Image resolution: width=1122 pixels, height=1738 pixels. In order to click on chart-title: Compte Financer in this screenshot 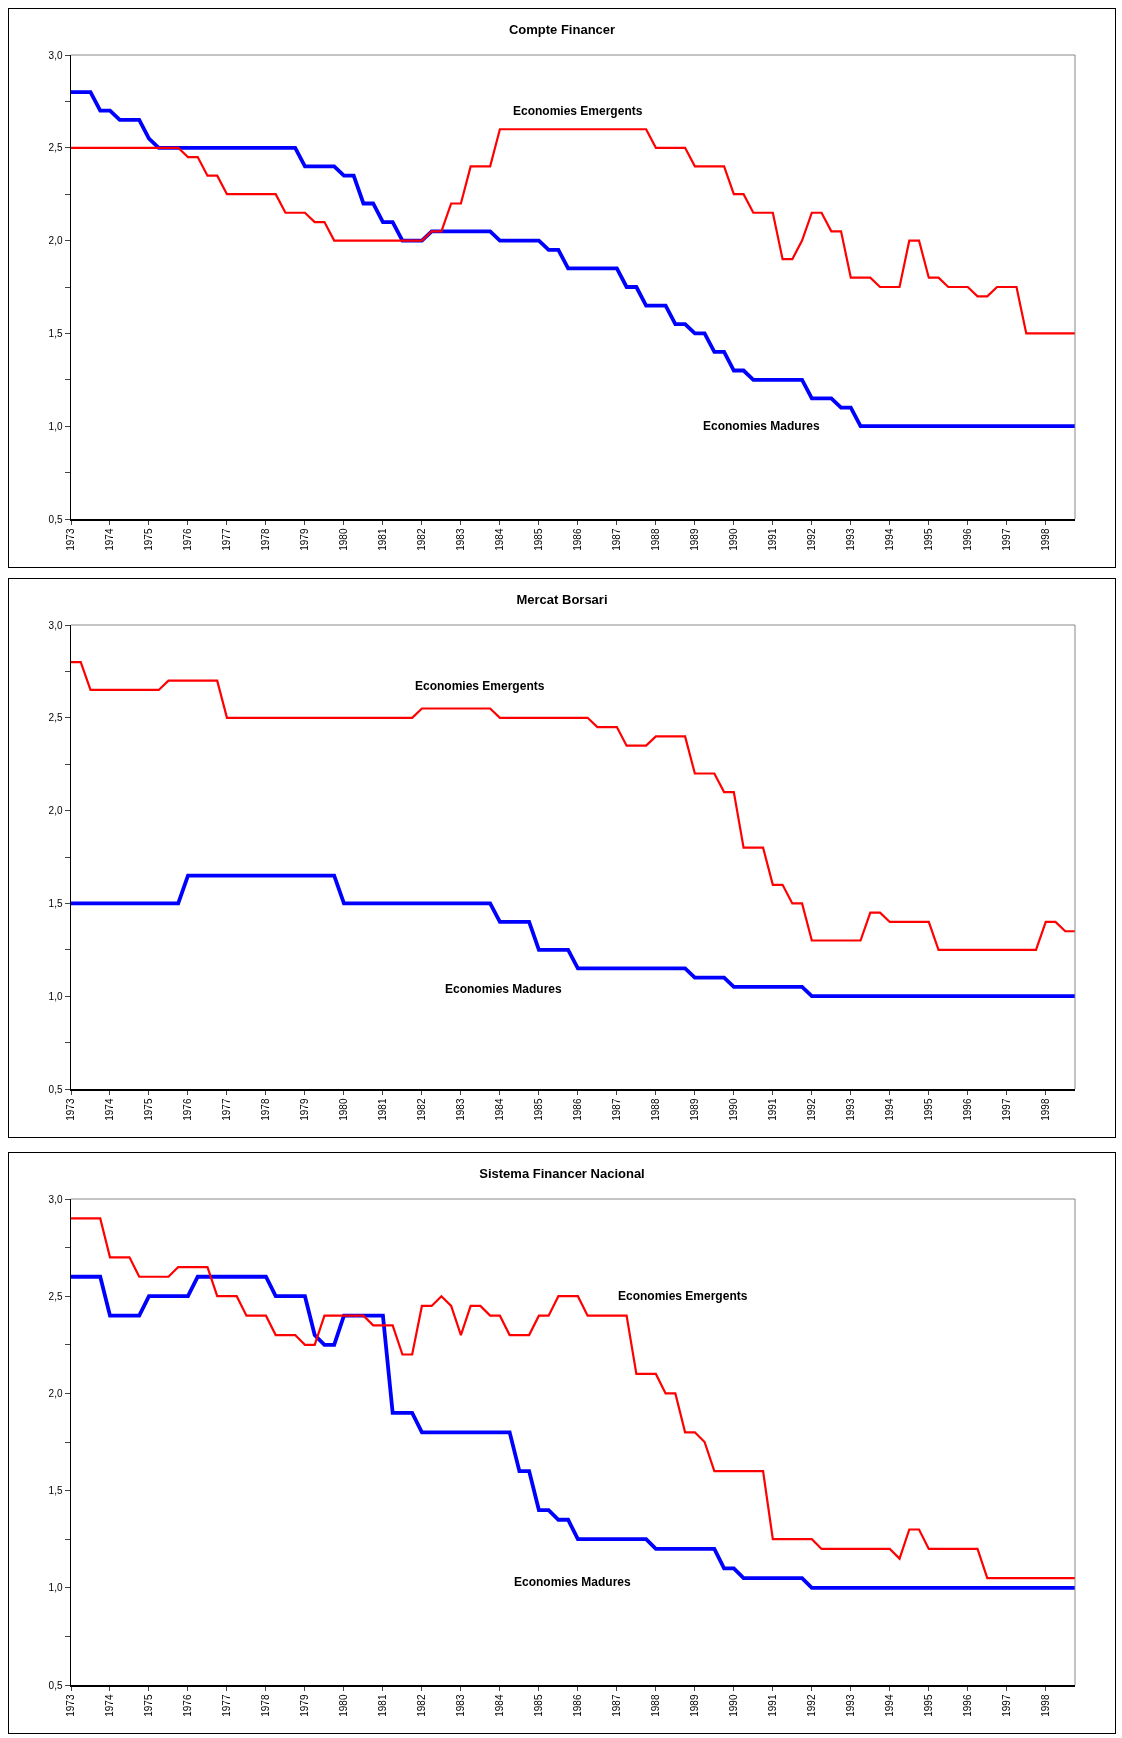, I will do `click(562, 29)`.